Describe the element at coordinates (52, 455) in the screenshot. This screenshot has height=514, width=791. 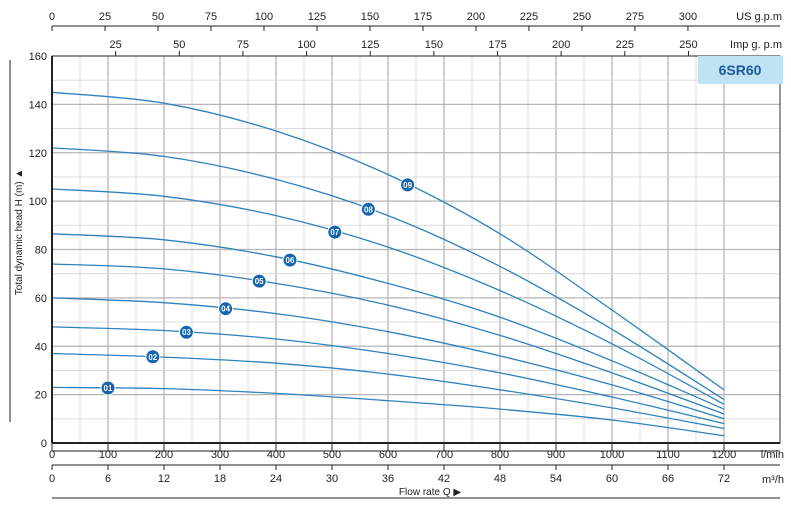
I see `lmin-tick-label: 0` at that location.